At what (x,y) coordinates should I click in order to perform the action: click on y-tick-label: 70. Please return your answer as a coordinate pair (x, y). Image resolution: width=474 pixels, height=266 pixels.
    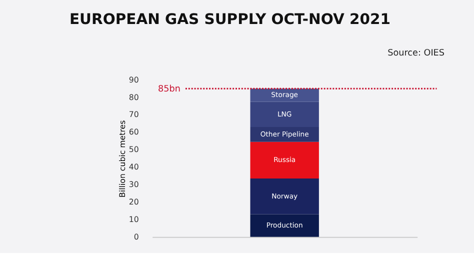
    Looking at the image, I should click on (133, 115).